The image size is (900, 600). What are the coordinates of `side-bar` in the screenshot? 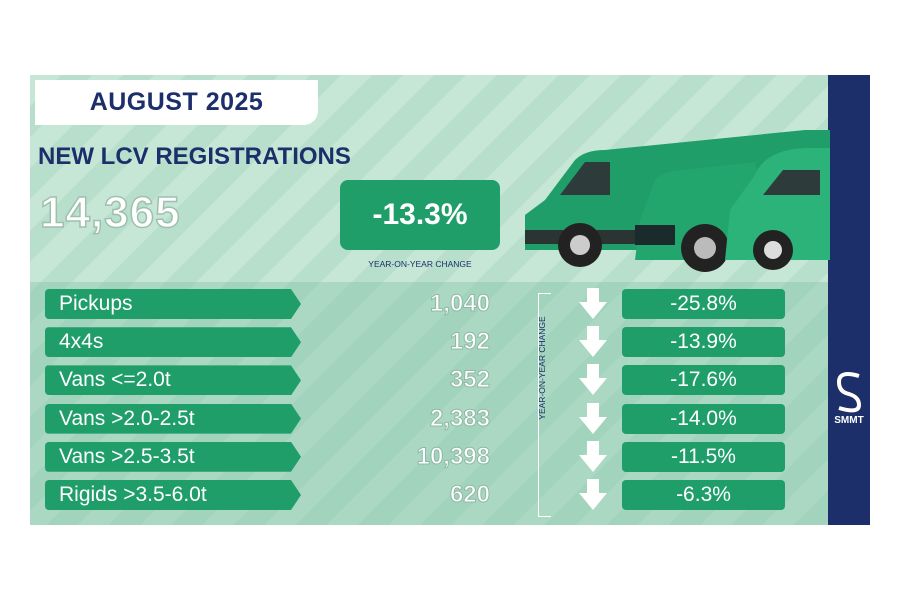 It's located at (849, 300).